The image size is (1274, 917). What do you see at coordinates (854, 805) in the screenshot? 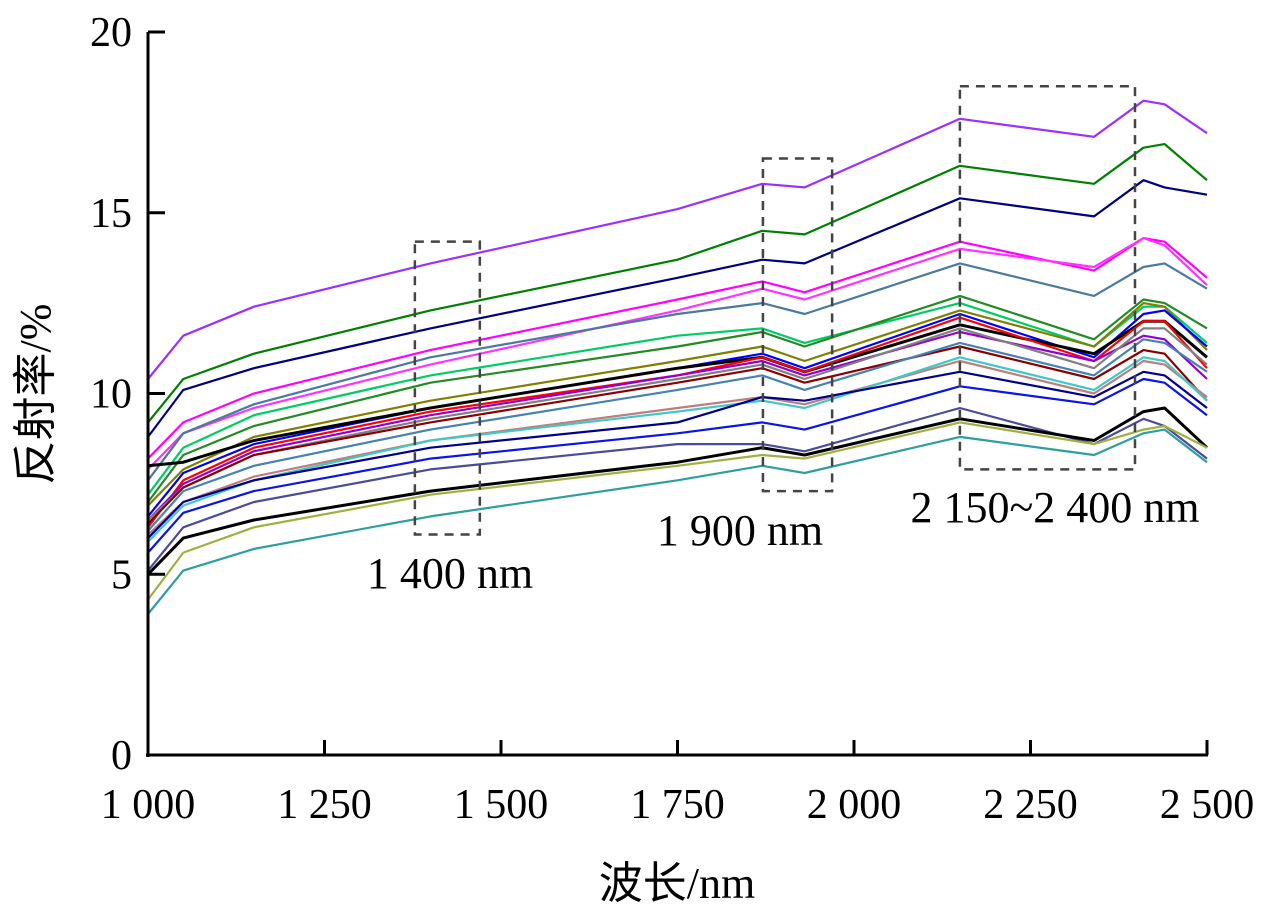
I see `x-tick-label: 2 000` at bounding box center [854, 805].